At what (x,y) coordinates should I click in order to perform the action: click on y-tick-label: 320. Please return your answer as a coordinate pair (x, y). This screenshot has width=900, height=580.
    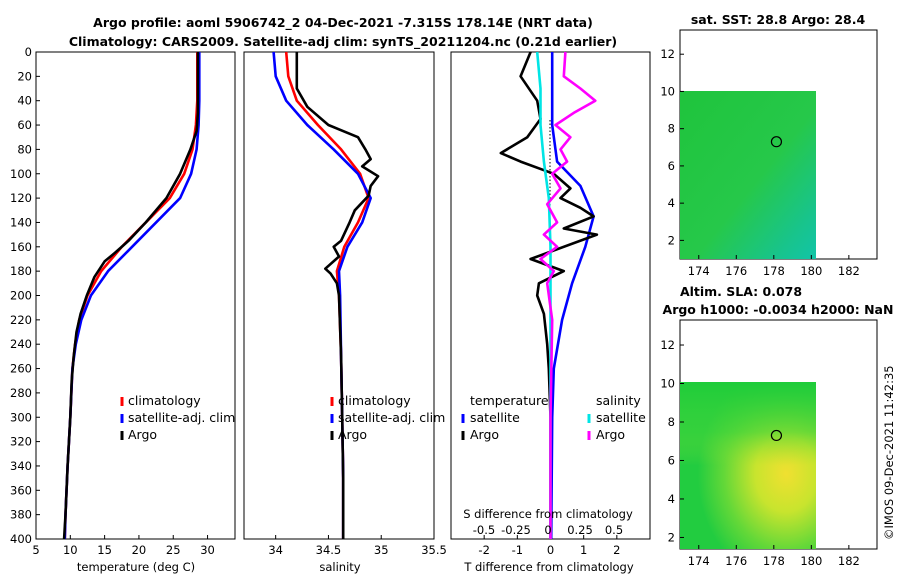
    Looking at the image, I should click on (21, 442).